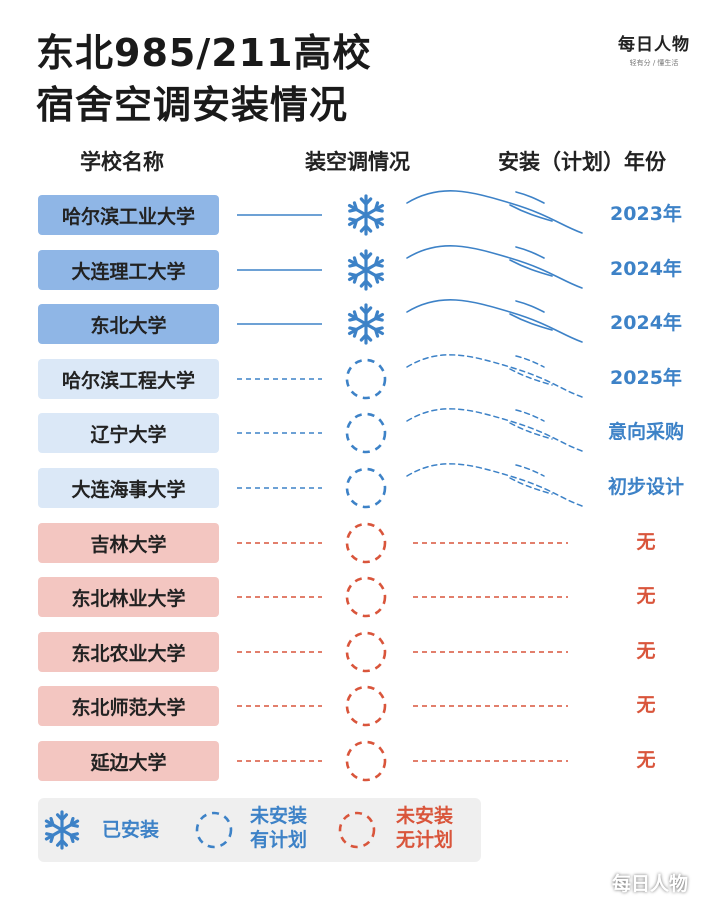 The height and width of the screenshot is (909, 720). I want to click on table-row: 大连理工大学 2024年, so click(360, 268).